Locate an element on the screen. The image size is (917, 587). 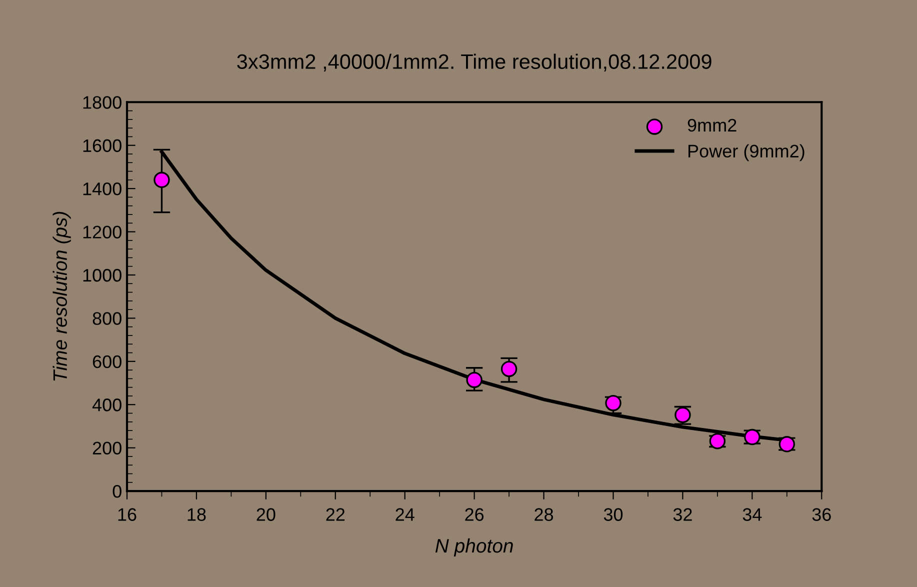
y-axis-title: Time resolution (ps) is located at coordinates (61, 296).